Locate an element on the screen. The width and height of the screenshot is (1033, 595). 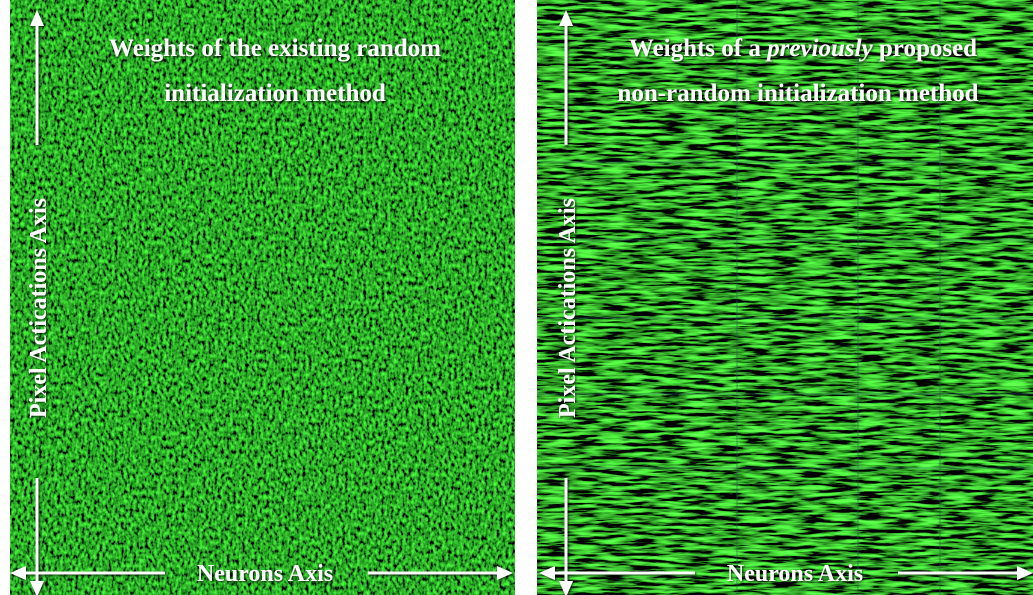
panel-title: Weights of the existing random is located at coordinates (275, 48).